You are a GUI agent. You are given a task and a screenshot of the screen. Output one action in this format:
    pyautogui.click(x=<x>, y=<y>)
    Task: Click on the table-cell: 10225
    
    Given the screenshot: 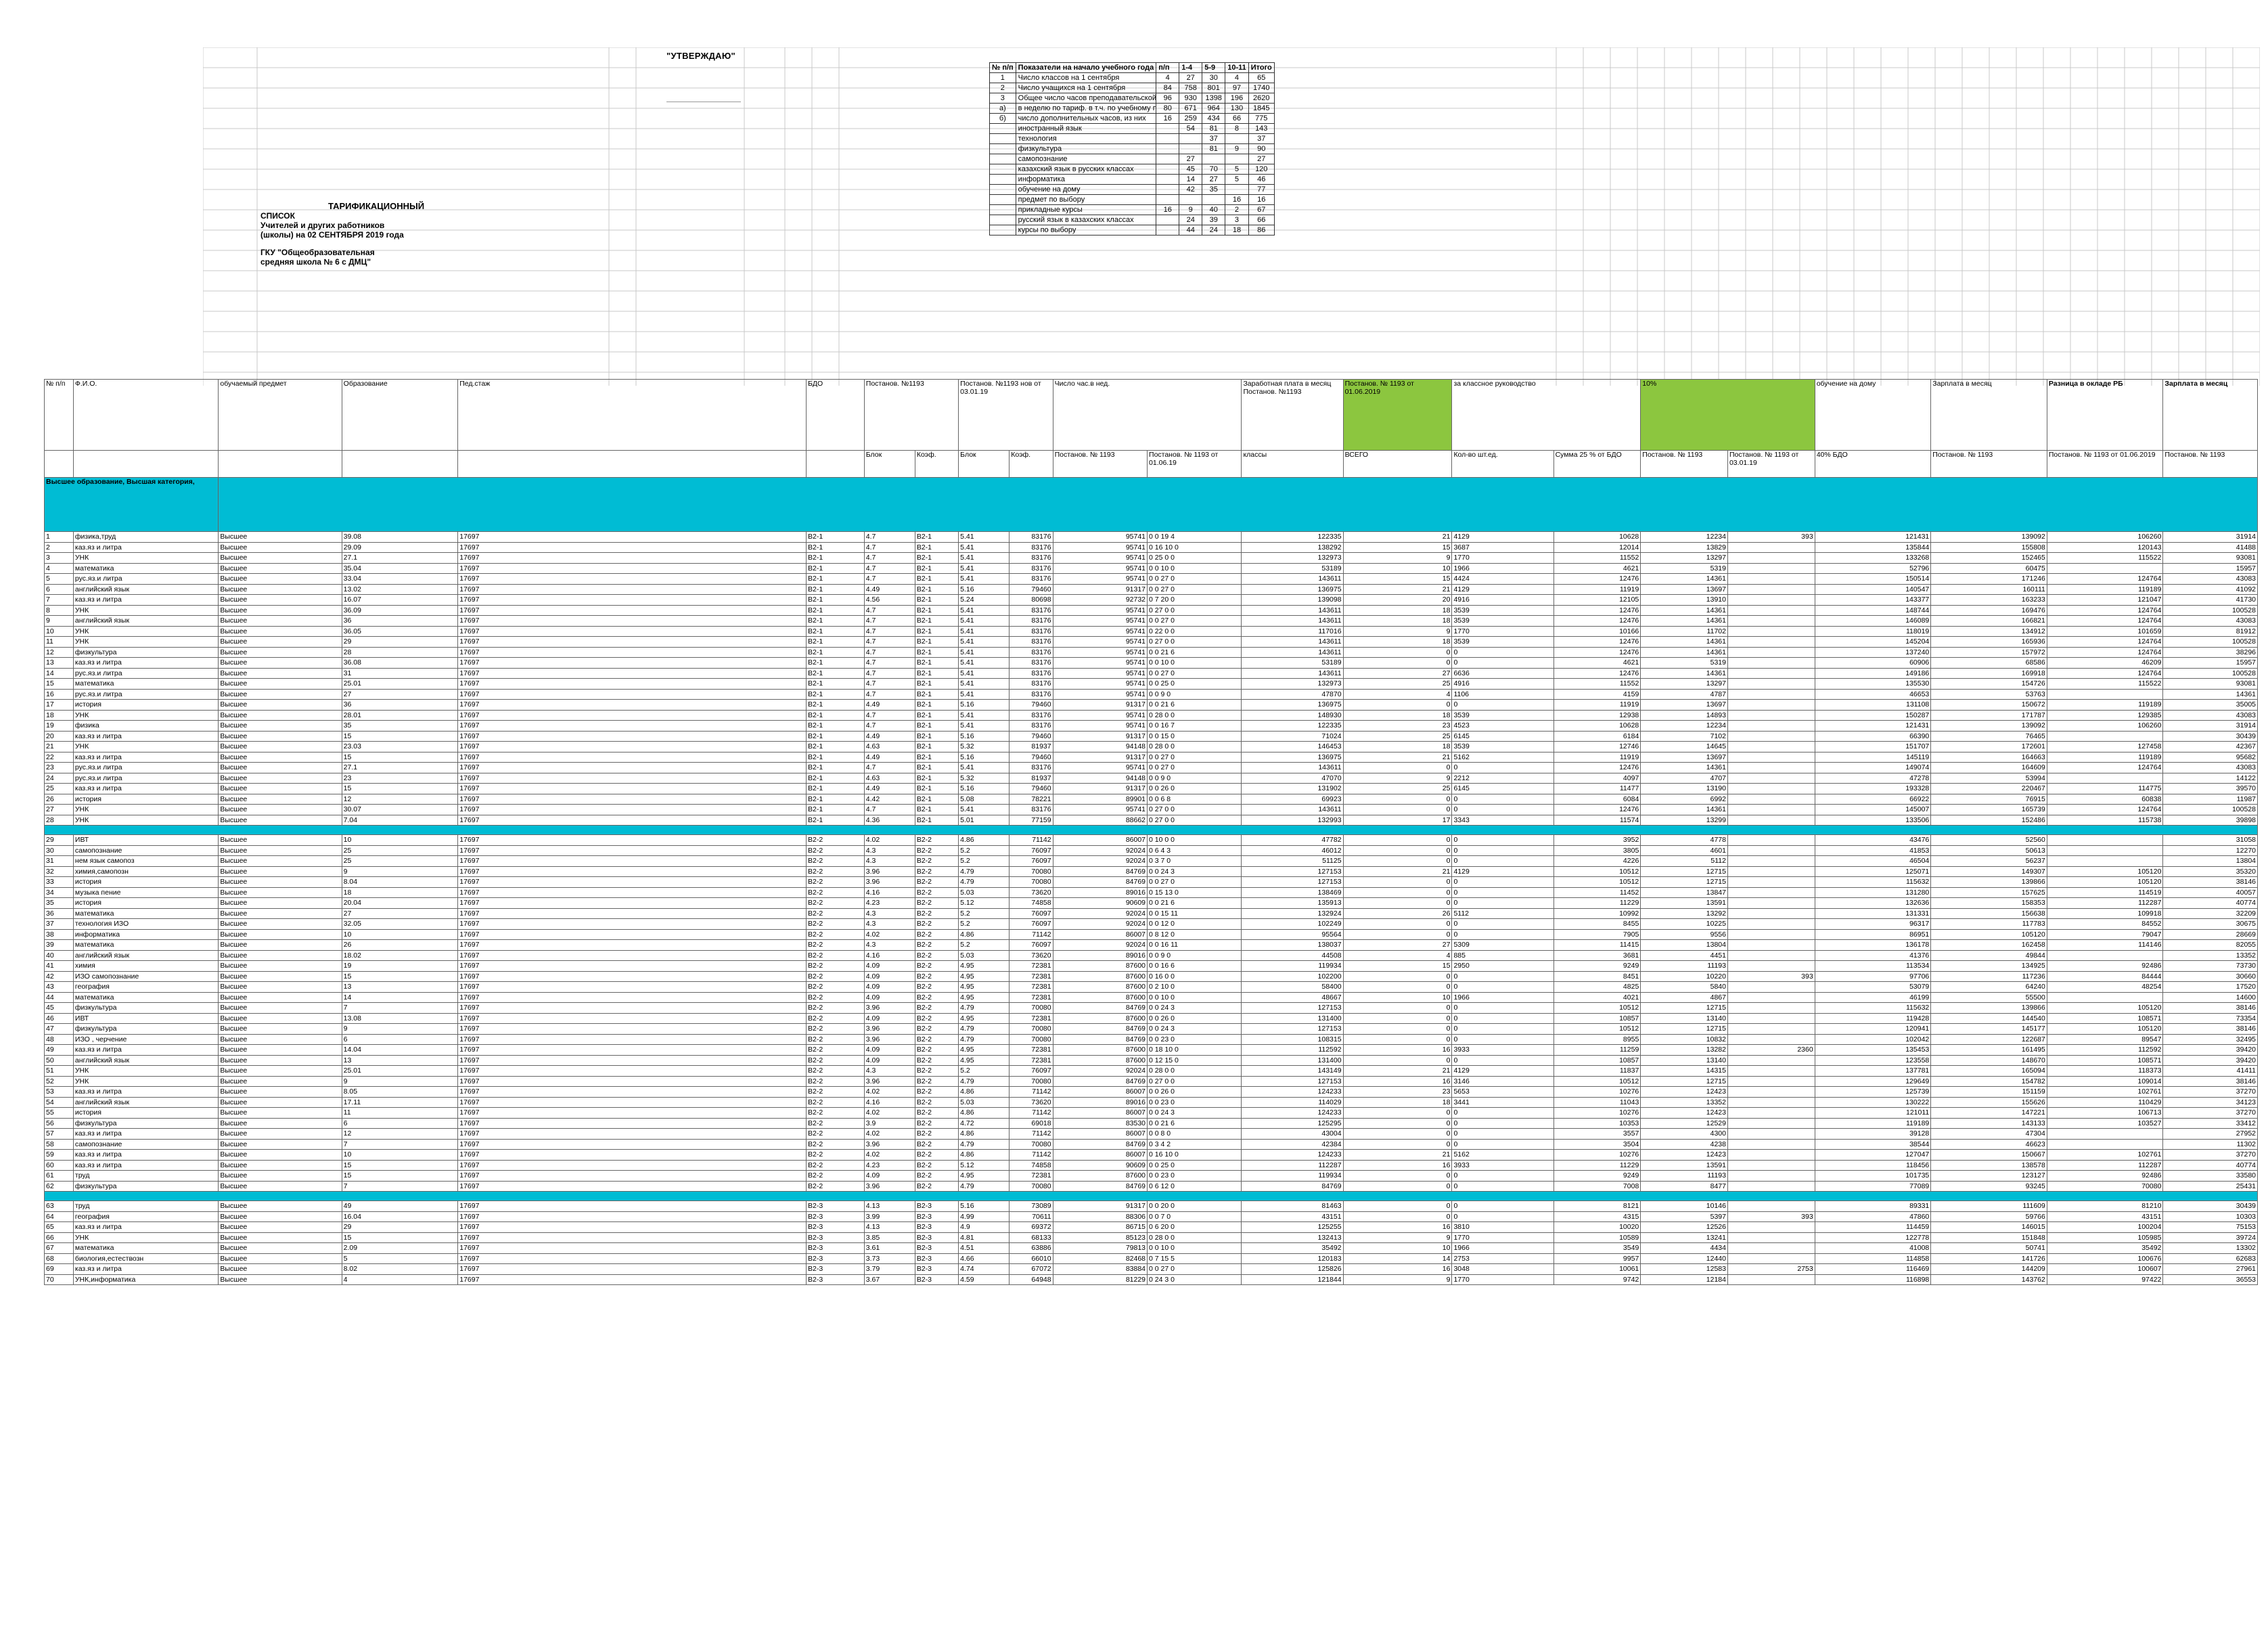 What is the action you would take?
    pyautogui.click(x=1684, y=924)
    